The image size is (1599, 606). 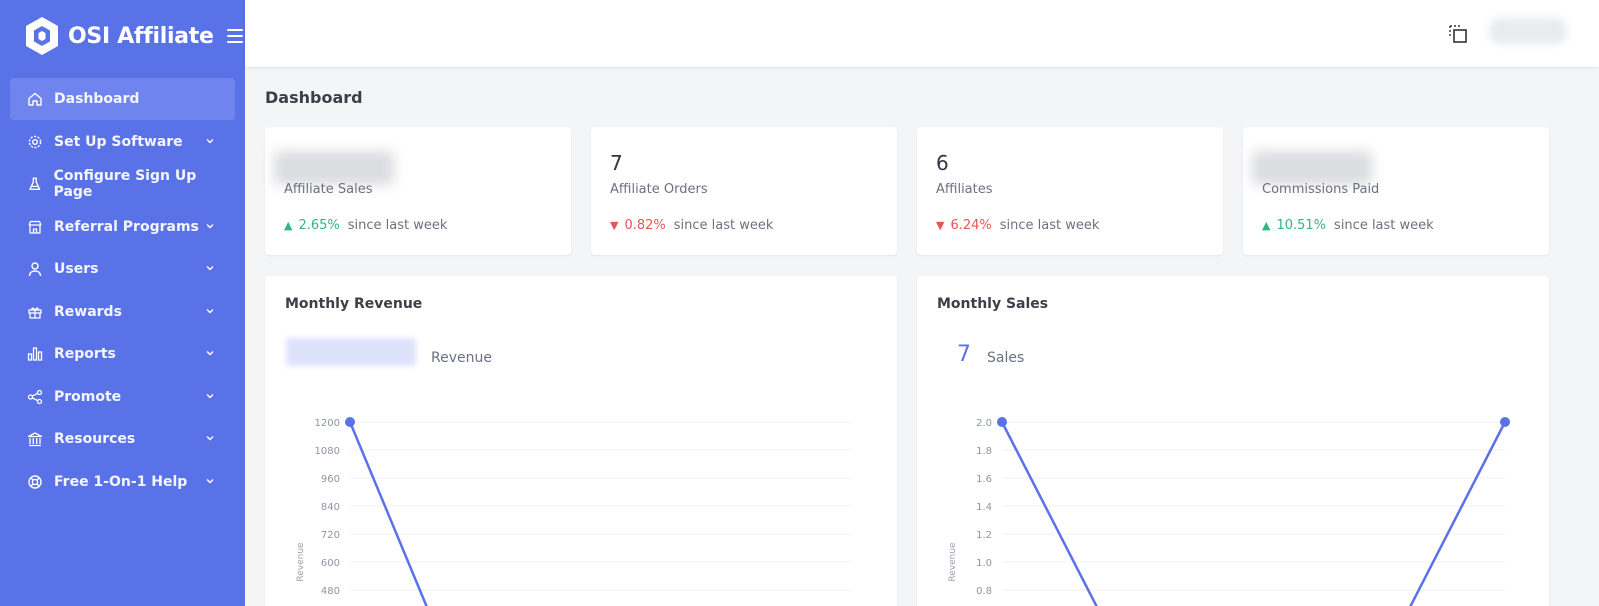 I want to click on stat-change: ▼ 6.24% since last week, so click(x=1017, y=225).